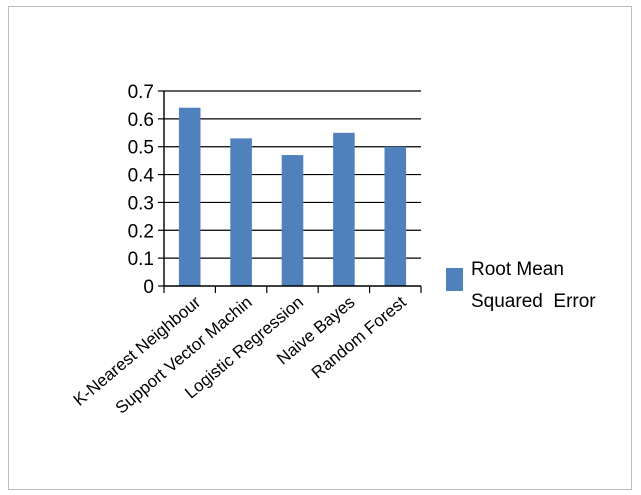 This screenshot has width=641, height=495. I want to click on y-tick-label: 0.5, so click(141, 148).